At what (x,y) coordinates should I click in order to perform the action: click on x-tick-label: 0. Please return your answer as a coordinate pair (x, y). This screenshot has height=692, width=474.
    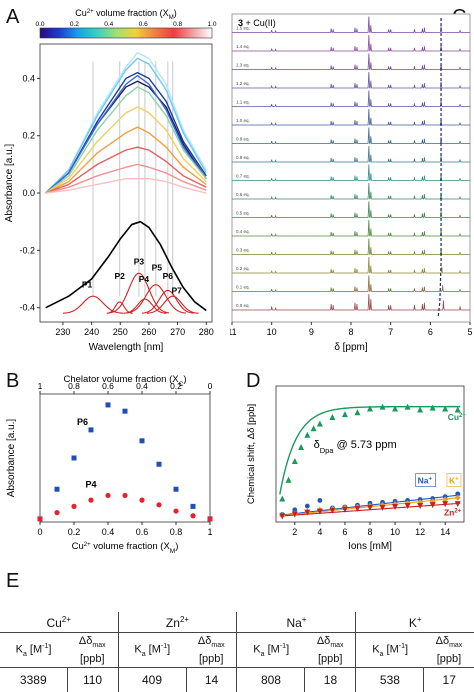
    Looking at the image, I should click on (39, 532).